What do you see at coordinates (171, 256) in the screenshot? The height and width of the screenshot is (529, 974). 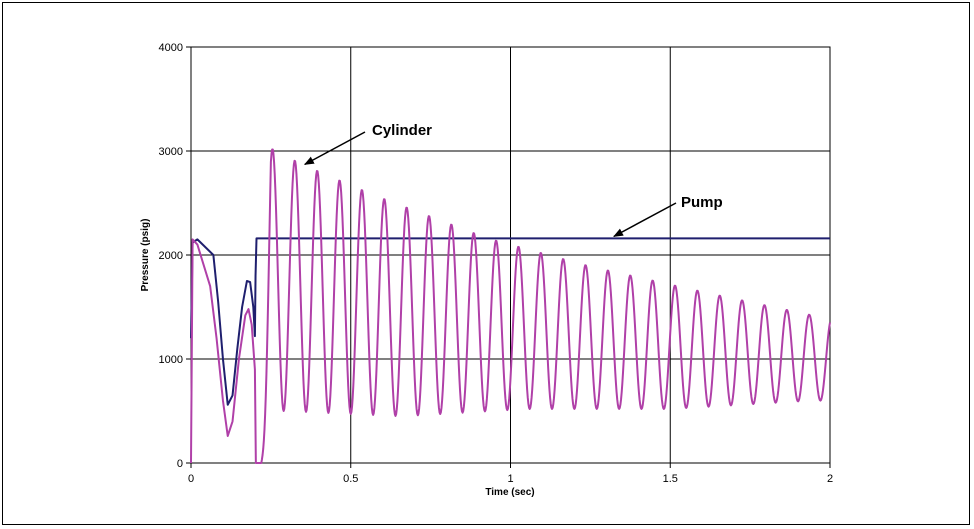 I see `y-tick-label: 2000` at bounding box center [171, 256].